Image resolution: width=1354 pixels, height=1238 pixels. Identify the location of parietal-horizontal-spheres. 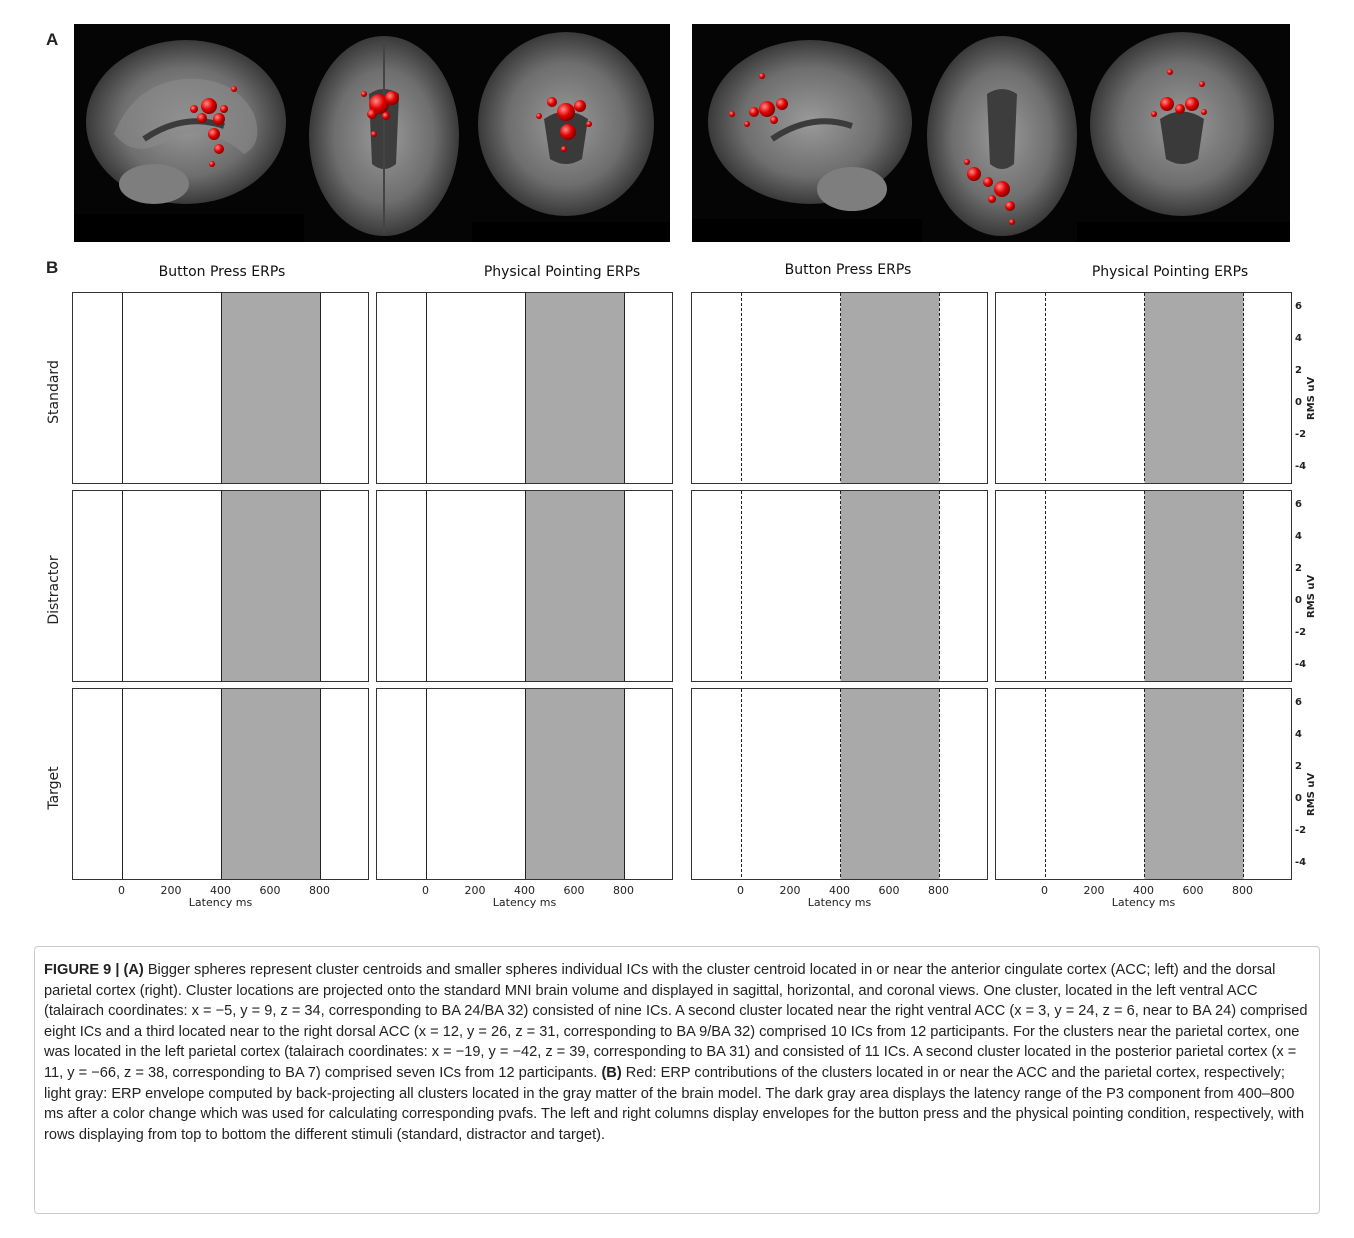
(989, 192).